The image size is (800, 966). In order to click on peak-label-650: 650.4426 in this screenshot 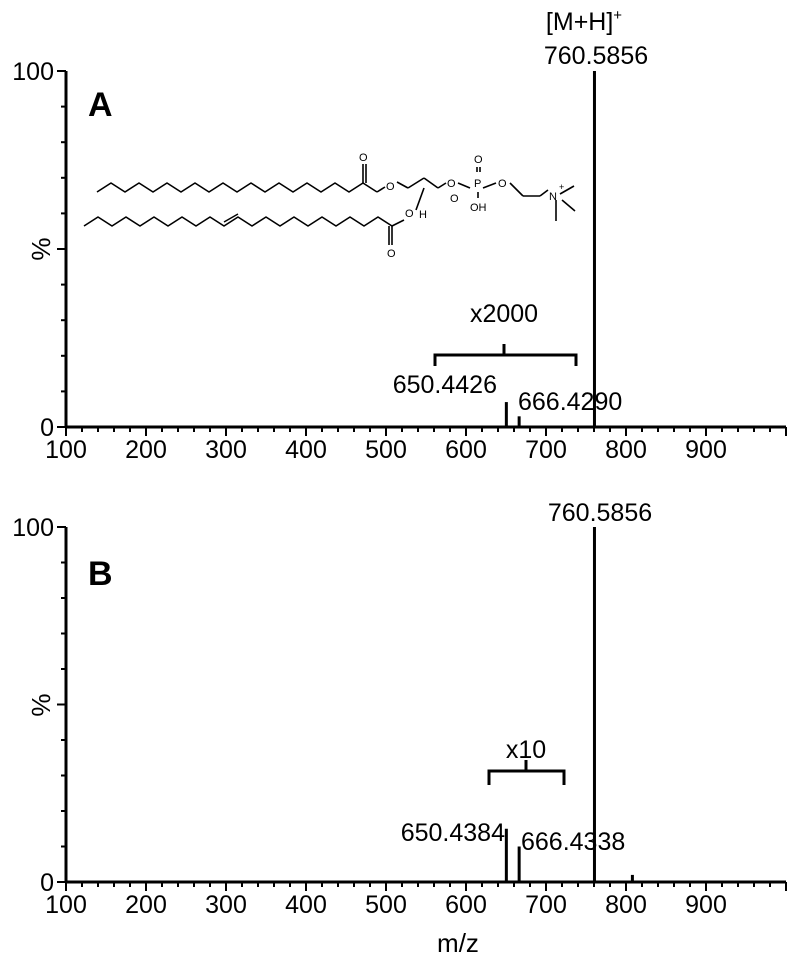, I will do `click(445, 385)`.